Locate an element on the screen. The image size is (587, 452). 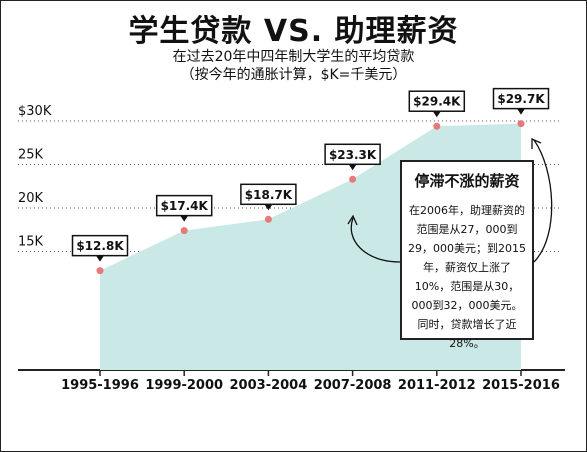
x-tick-label-0: 1995-1996 is located at coordinates (100, 385).